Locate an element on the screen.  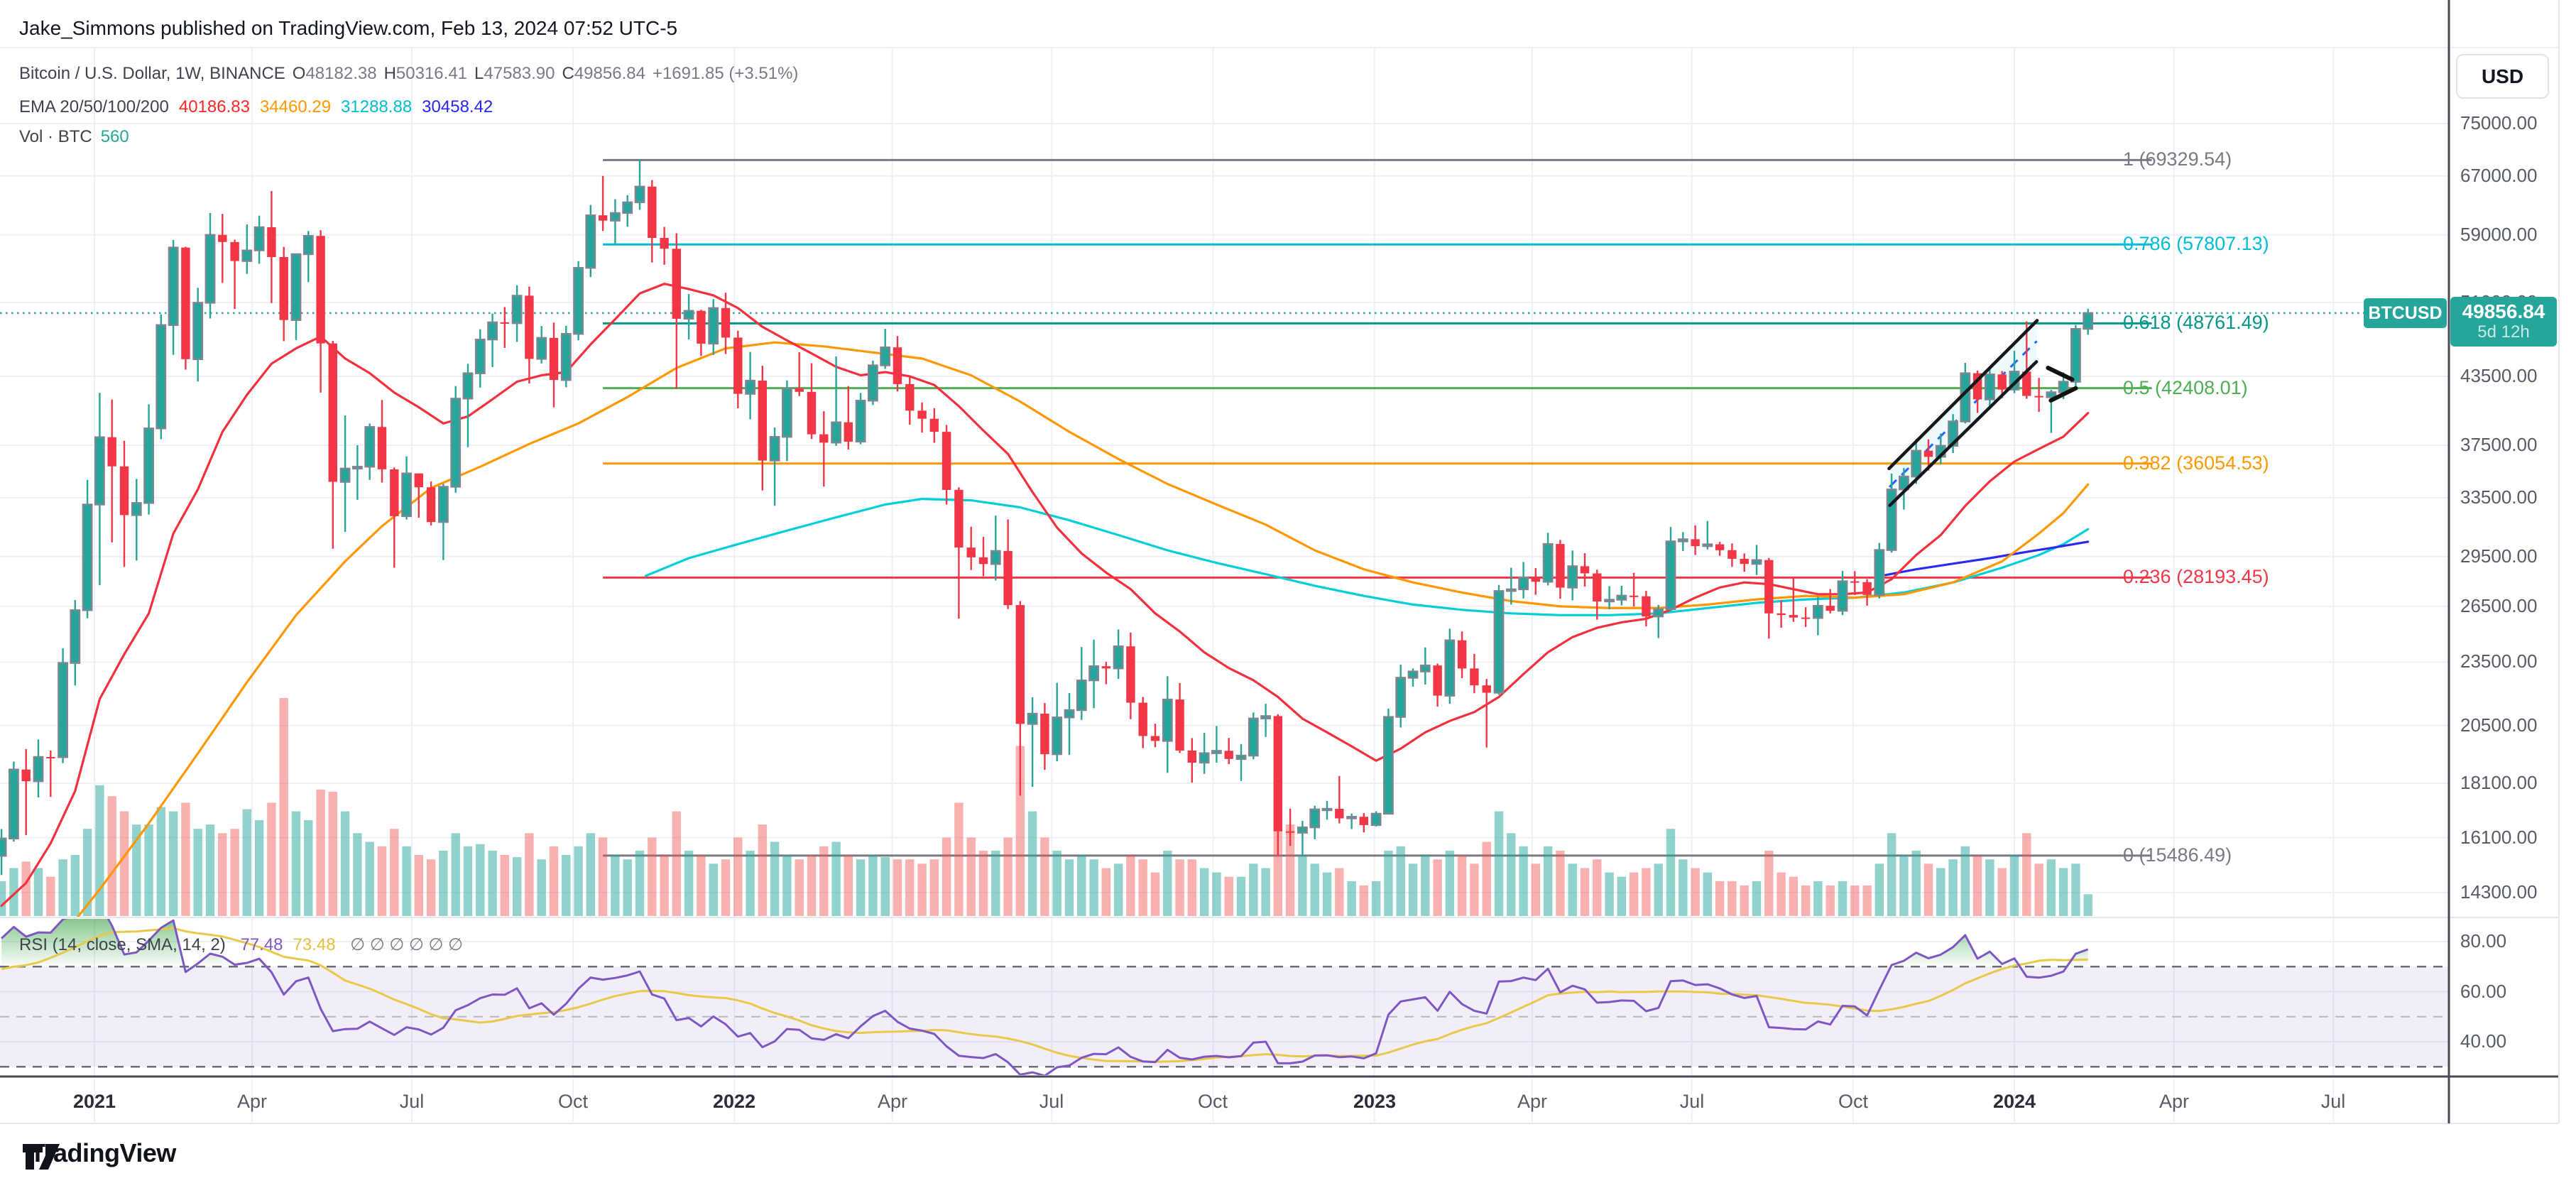
tradingview-logo: TradingView is located at coordinates (98, 1154).